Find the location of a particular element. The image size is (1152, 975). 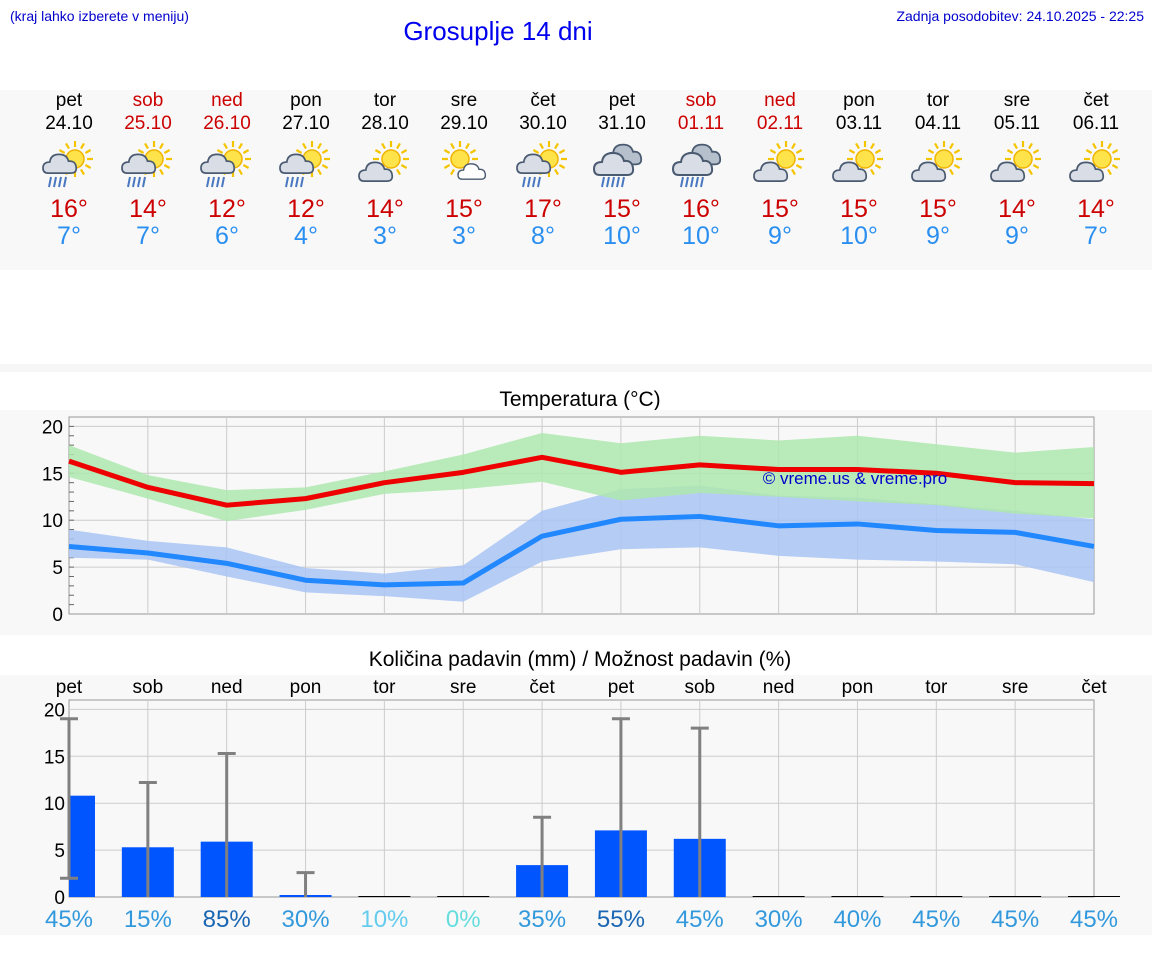

max-temp: 16° is located at coordinates (69, 209).